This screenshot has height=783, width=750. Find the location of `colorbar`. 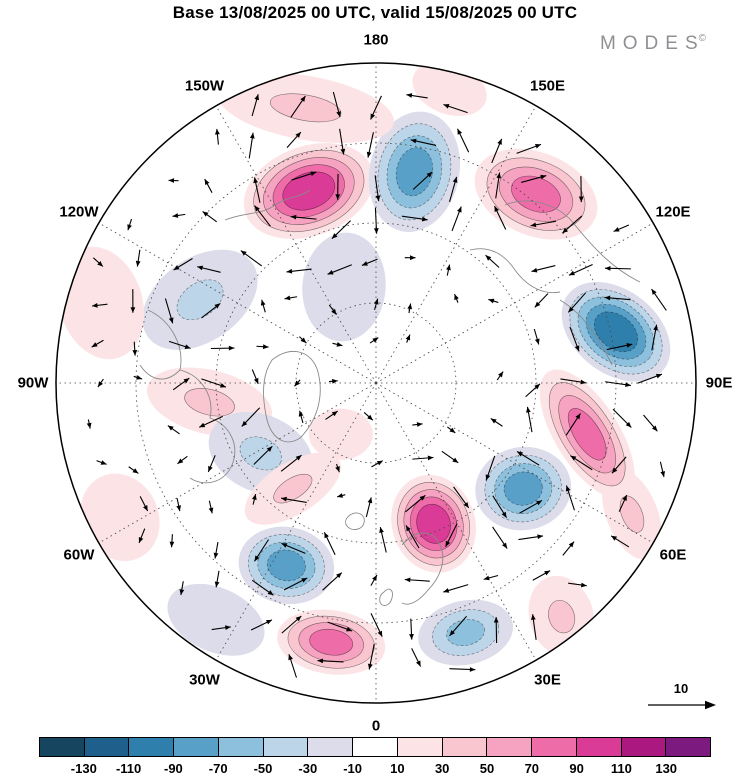

colorbar is located at coordinates (375, 747).